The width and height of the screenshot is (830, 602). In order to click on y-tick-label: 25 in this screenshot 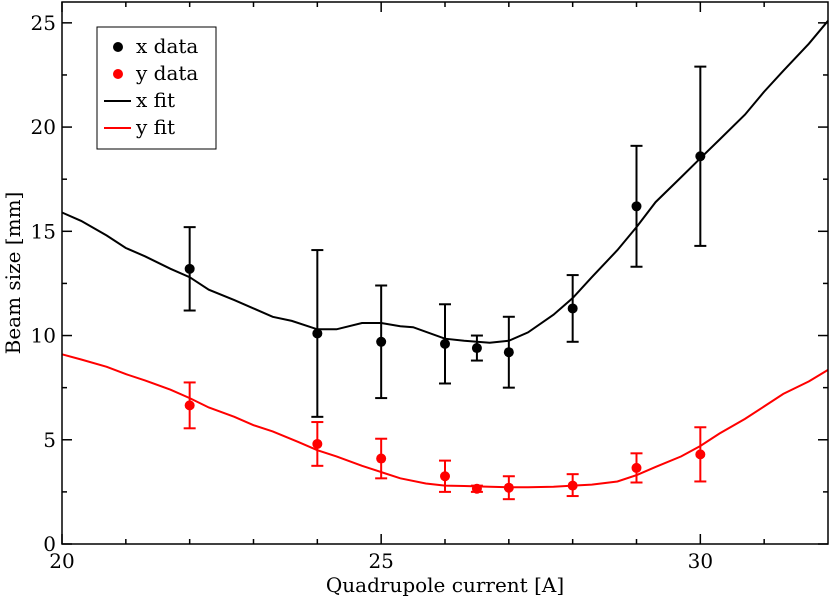, I will do `click(43, 23)`.